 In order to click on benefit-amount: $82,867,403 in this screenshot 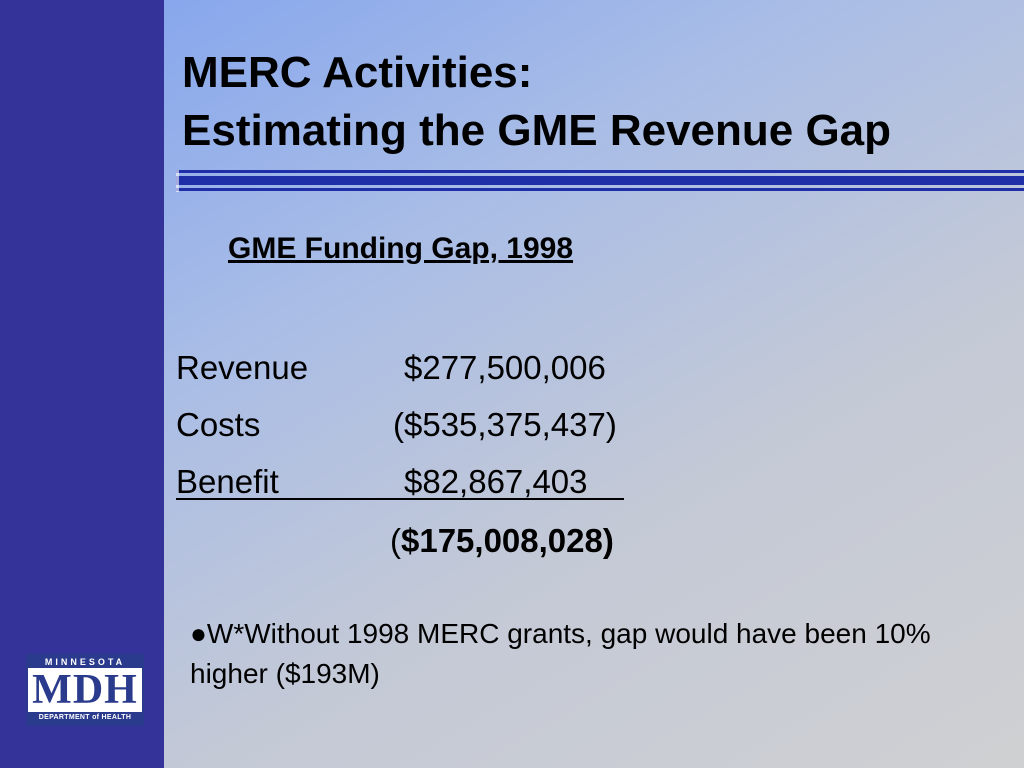, I will do `click(496, 481)`.